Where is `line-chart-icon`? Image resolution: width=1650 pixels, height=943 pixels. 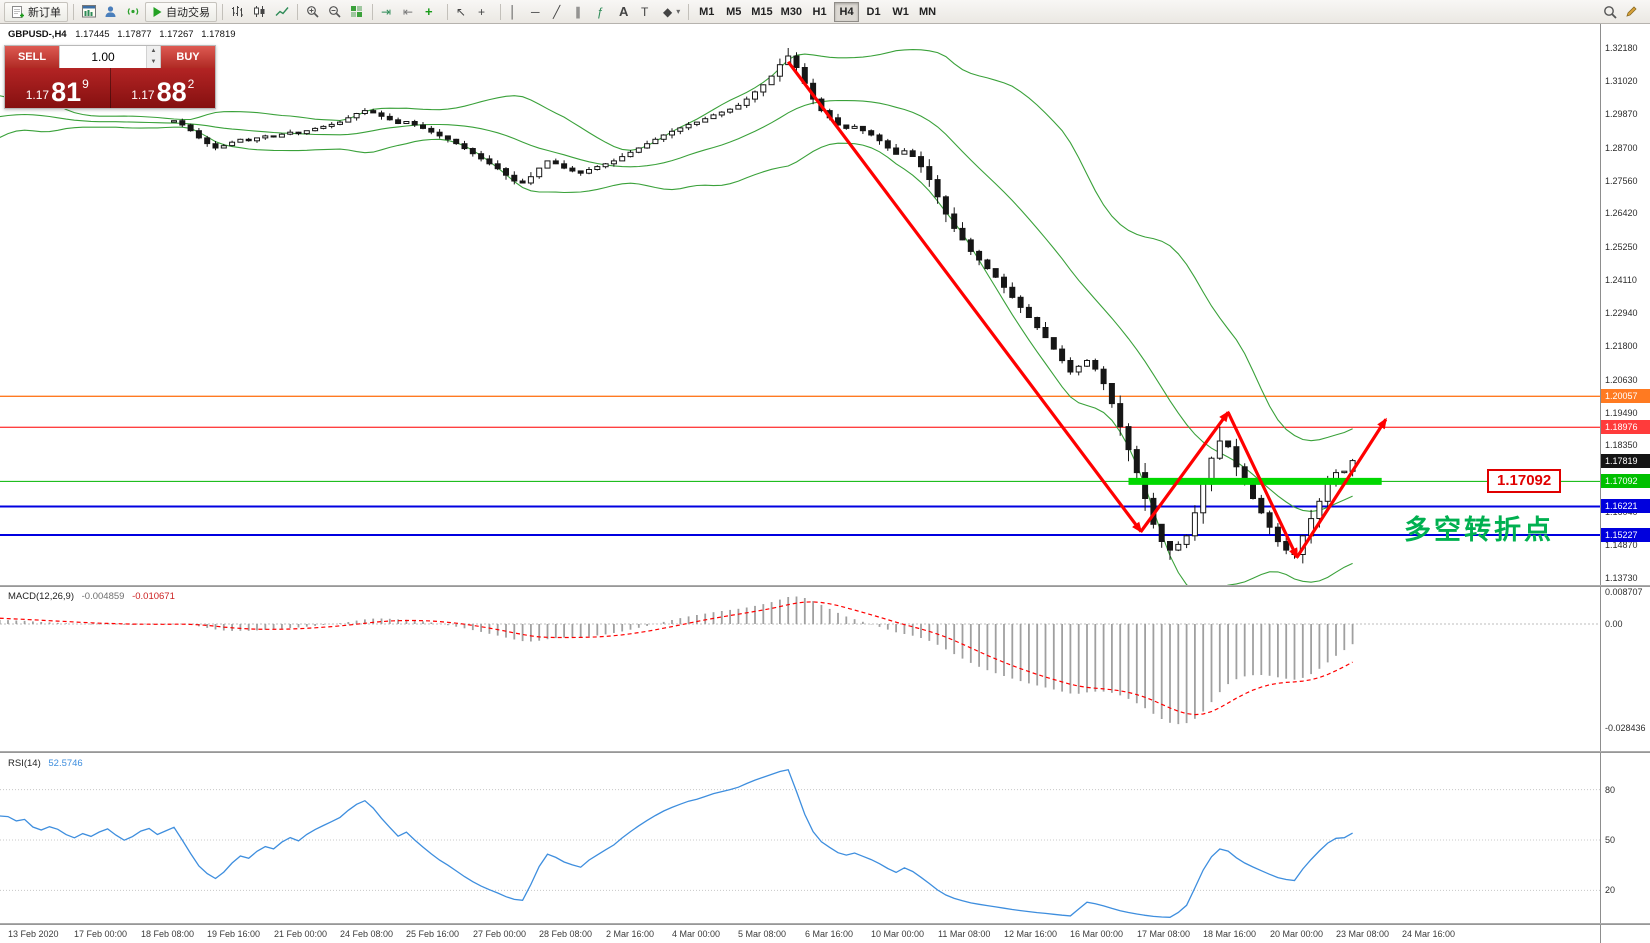
line-chart-icon is located at coordinates (282, 12).